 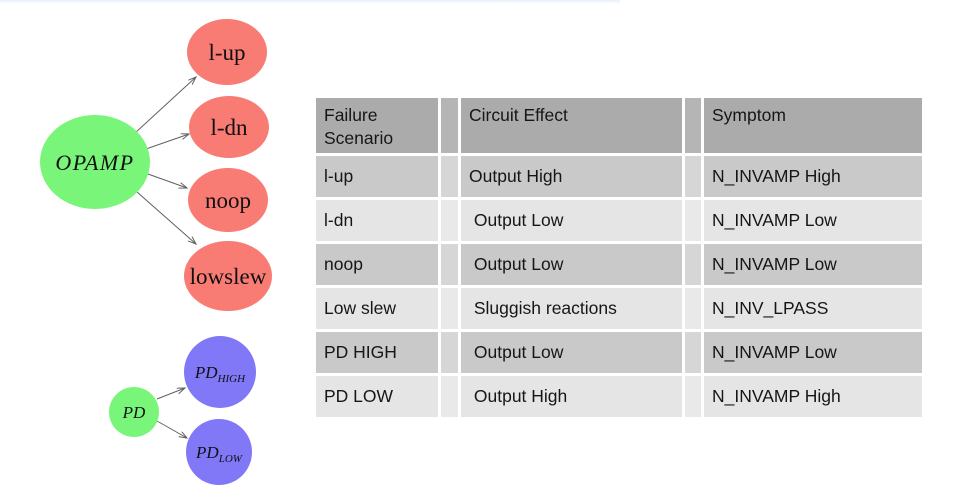 I want to click on node-lowslew, so click(x=228, y=276).